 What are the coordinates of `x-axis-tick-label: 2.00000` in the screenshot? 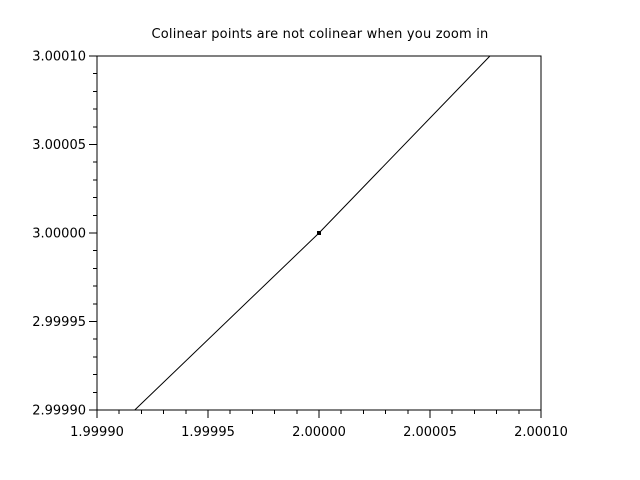 It's located at (319, 432).